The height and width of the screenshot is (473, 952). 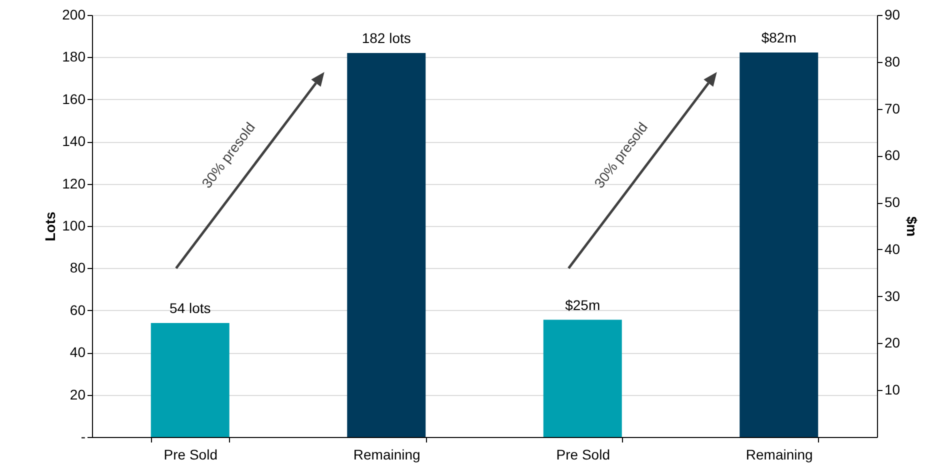 I want to click on y-tick-label: 80, so click(x=78, y=268).